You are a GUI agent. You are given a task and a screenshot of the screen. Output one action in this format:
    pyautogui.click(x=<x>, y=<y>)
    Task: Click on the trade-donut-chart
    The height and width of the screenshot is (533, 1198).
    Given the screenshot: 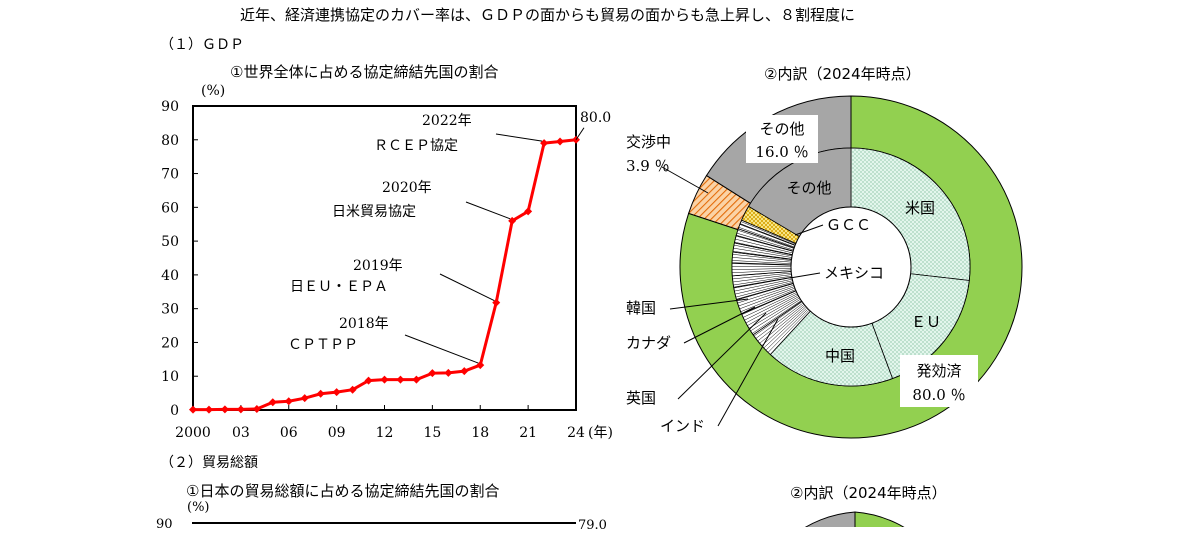 What is the action you would take?
    pyautogui.click(x=855, y=517)
    